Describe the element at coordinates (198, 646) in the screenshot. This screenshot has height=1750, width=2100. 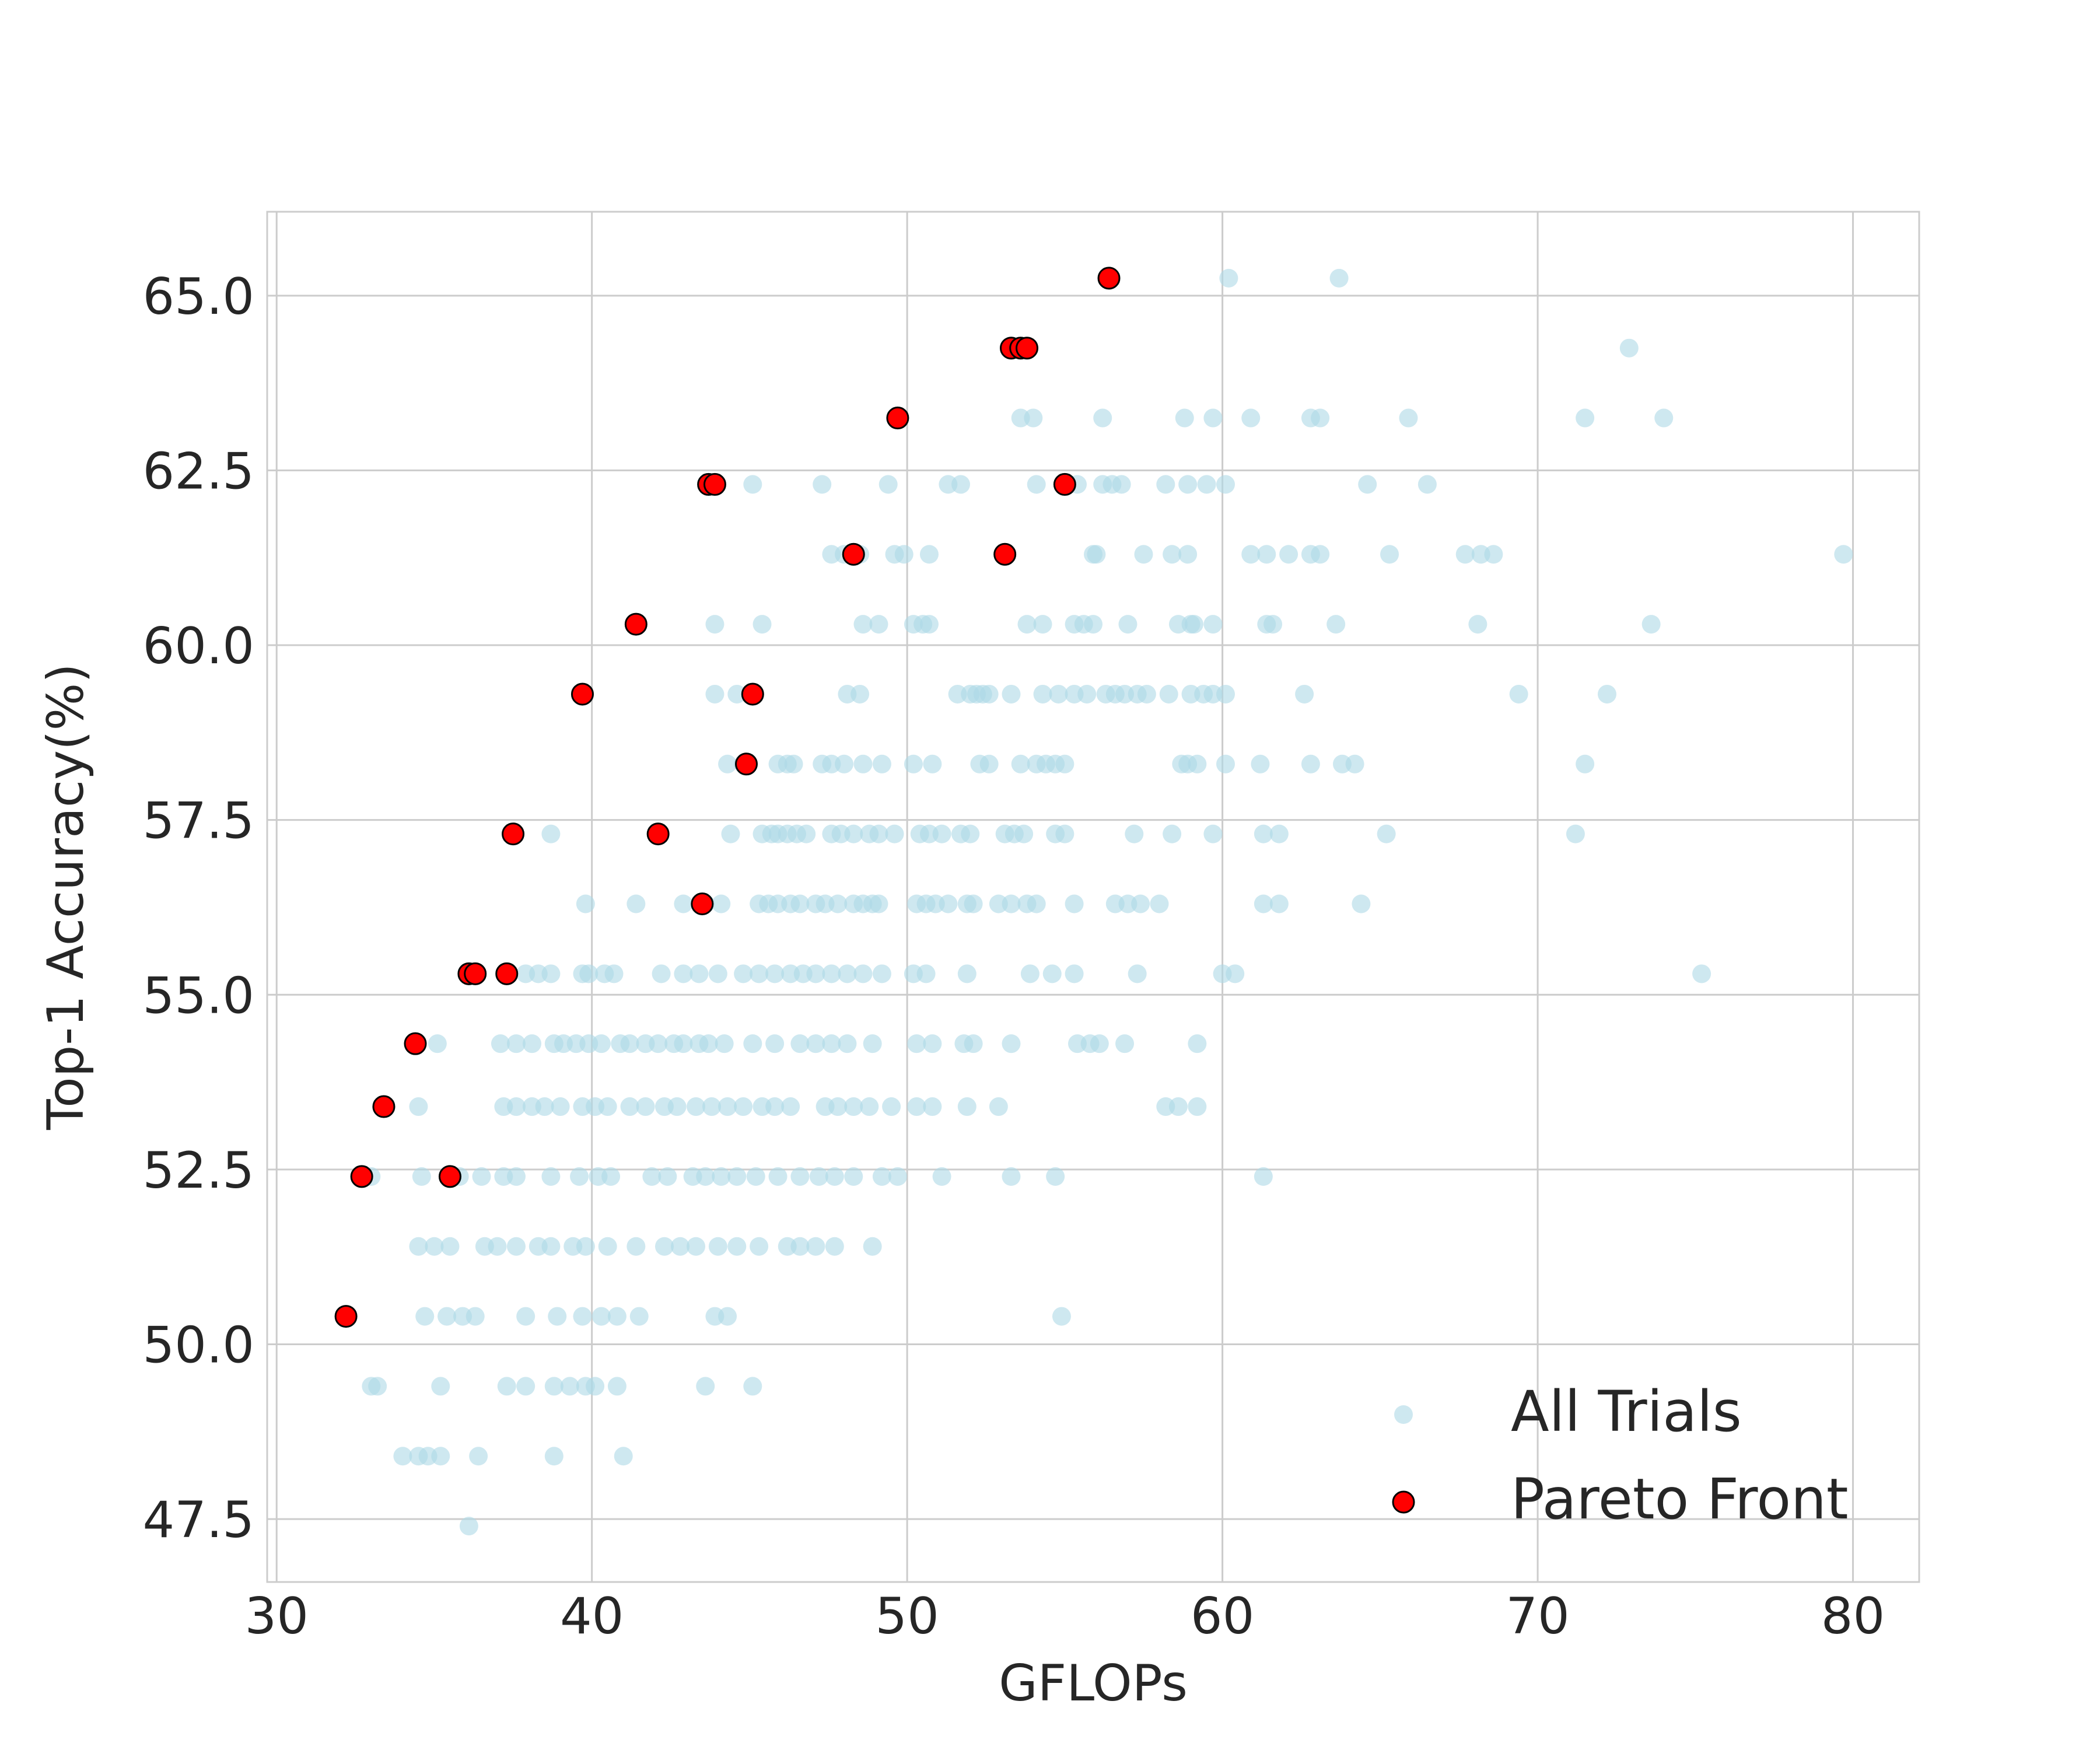
I see `y-tick-label: 60.0` at that location.